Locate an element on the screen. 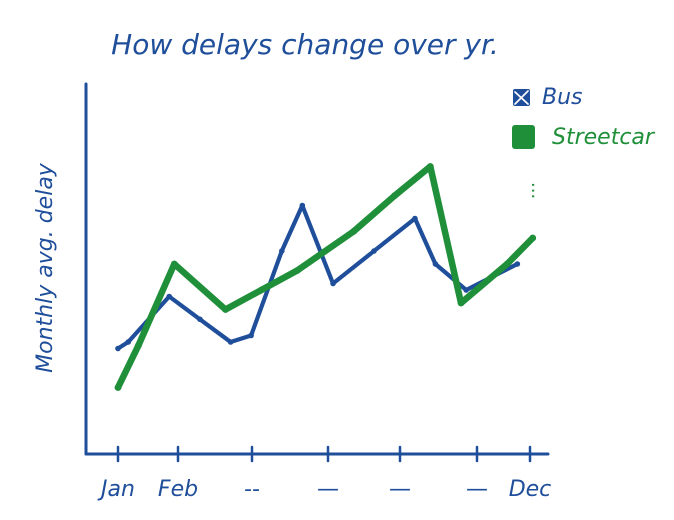 The height and width of the screenshot is (520, 674). legend-bus-label: Bus is located at coordinates (562, 97).